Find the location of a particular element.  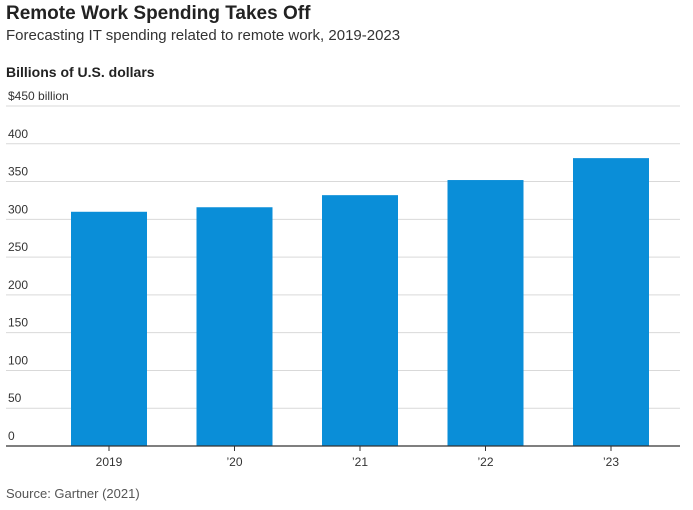

chart-title: Remote Work Spending Takes Off is located at coordinates (158, 13).